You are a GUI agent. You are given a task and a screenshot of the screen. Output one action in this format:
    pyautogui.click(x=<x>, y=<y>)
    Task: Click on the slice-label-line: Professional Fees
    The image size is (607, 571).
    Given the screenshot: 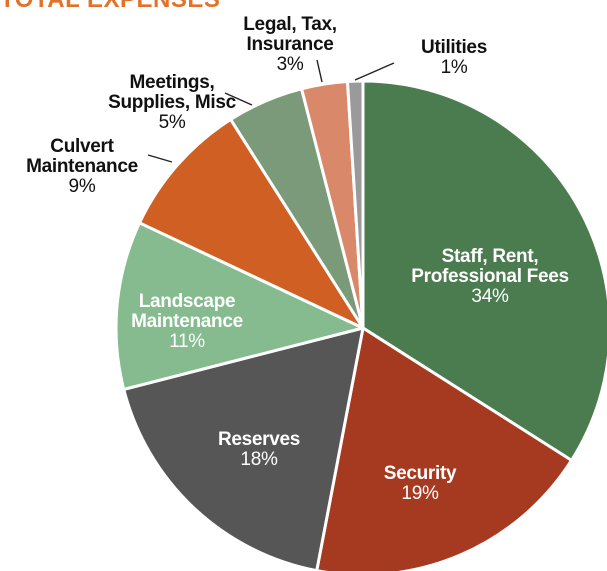 What is the action you would take?
    pyautogui.click(x=490, y=276)
    